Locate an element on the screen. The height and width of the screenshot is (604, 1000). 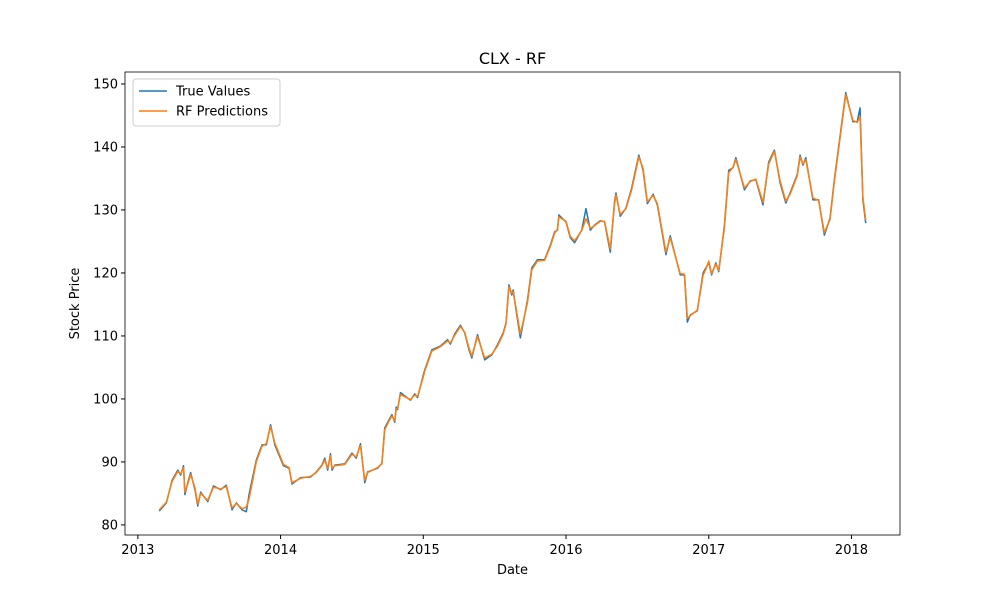
x-tick-label: 2014 is located at coordinates (280, 550).